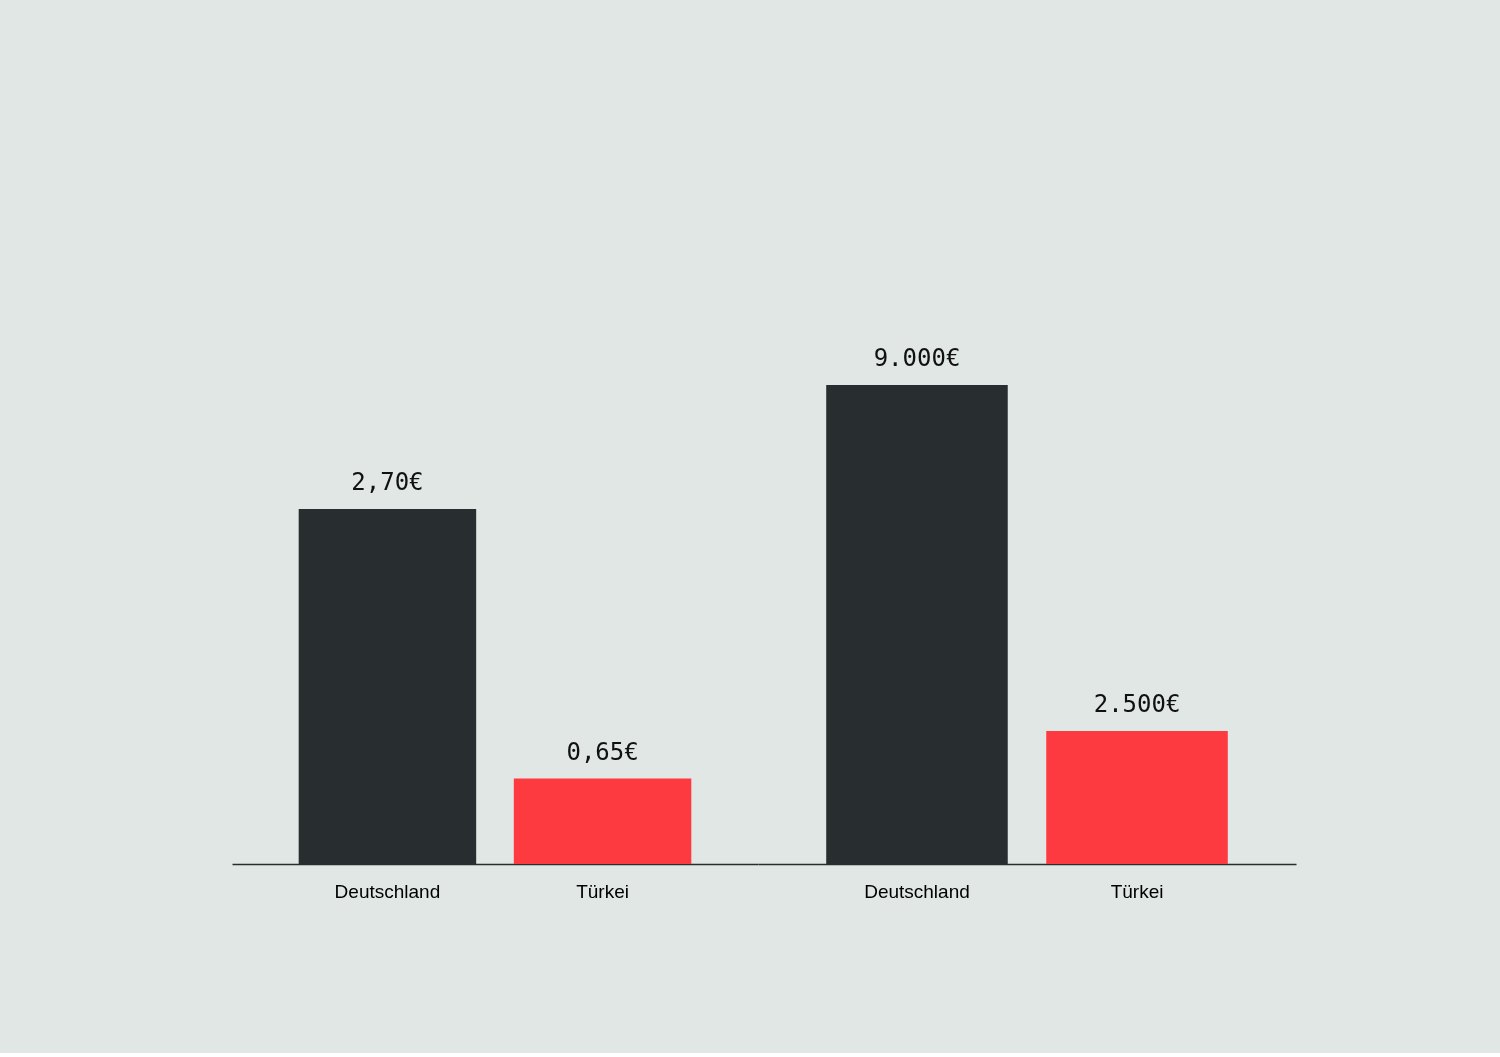 The image size is (1500, 1057). What do you see at coordinates (917, 358) in the screenshot?
I see `data-label: 9.000€` at bounding box center [917, 358].